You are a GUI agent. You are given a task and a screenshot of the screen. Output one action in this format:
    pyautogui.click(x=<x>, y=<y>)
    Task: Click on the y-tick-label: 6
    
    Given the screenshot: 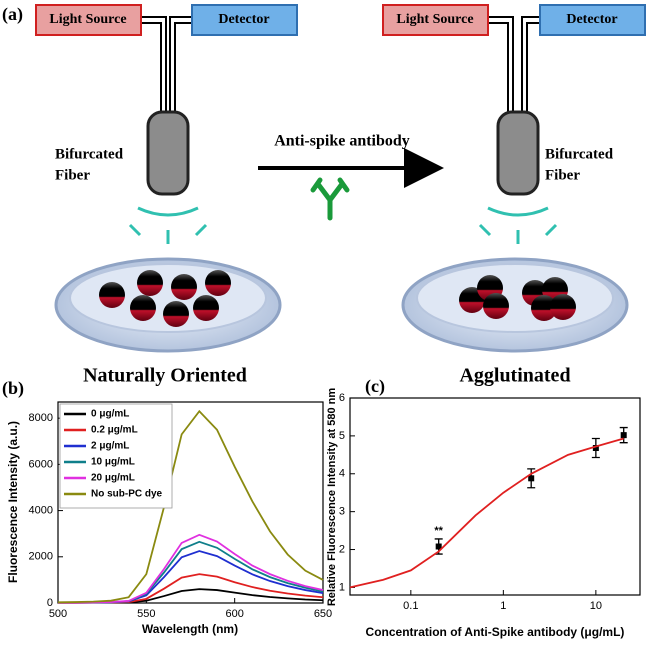 What is the action you would take?
    pyautogui.click(x=342, y=398)
    